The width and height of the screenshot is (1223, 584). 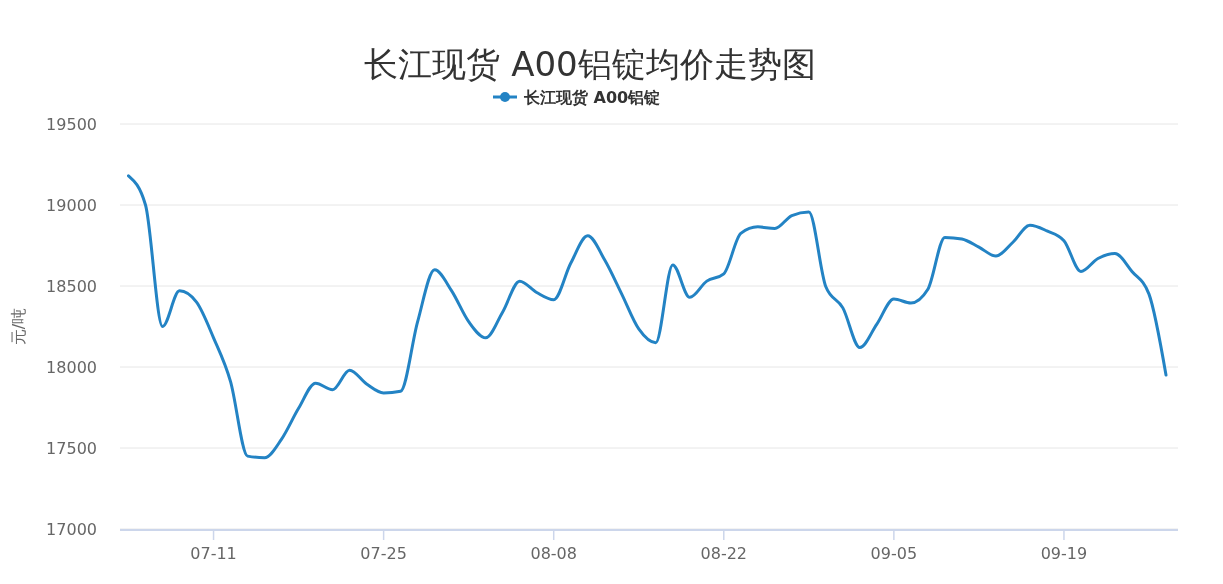 What do you see at coordinates (724, 553) in the screenshot?
I see `x-tick-label: 08-22` at bounding box center [724, 553].